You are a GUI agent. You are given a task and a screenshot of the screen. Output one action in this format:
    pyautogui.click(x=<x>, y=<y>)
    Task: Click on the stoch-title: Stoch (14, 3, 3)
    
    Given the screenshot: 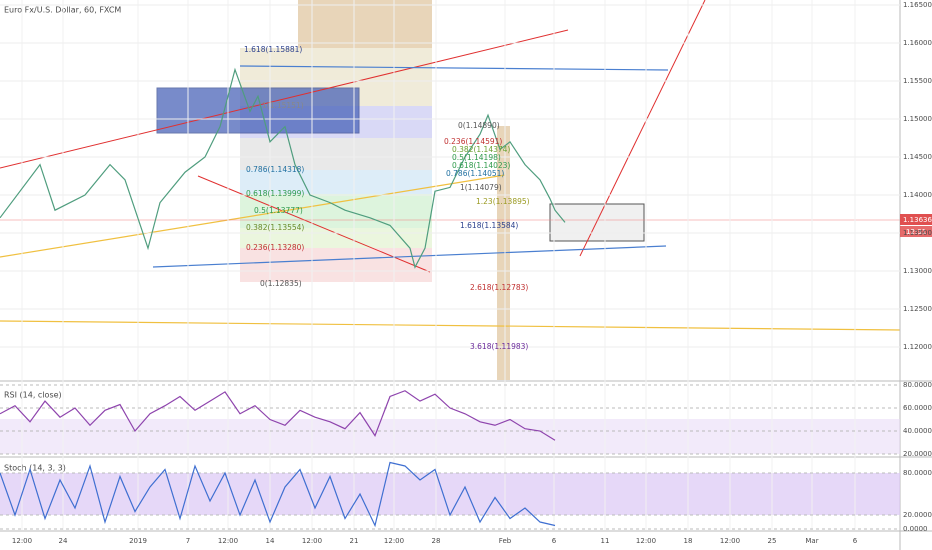 What is the action you would take?
    pyautogui.click(x=35, y=468)
    